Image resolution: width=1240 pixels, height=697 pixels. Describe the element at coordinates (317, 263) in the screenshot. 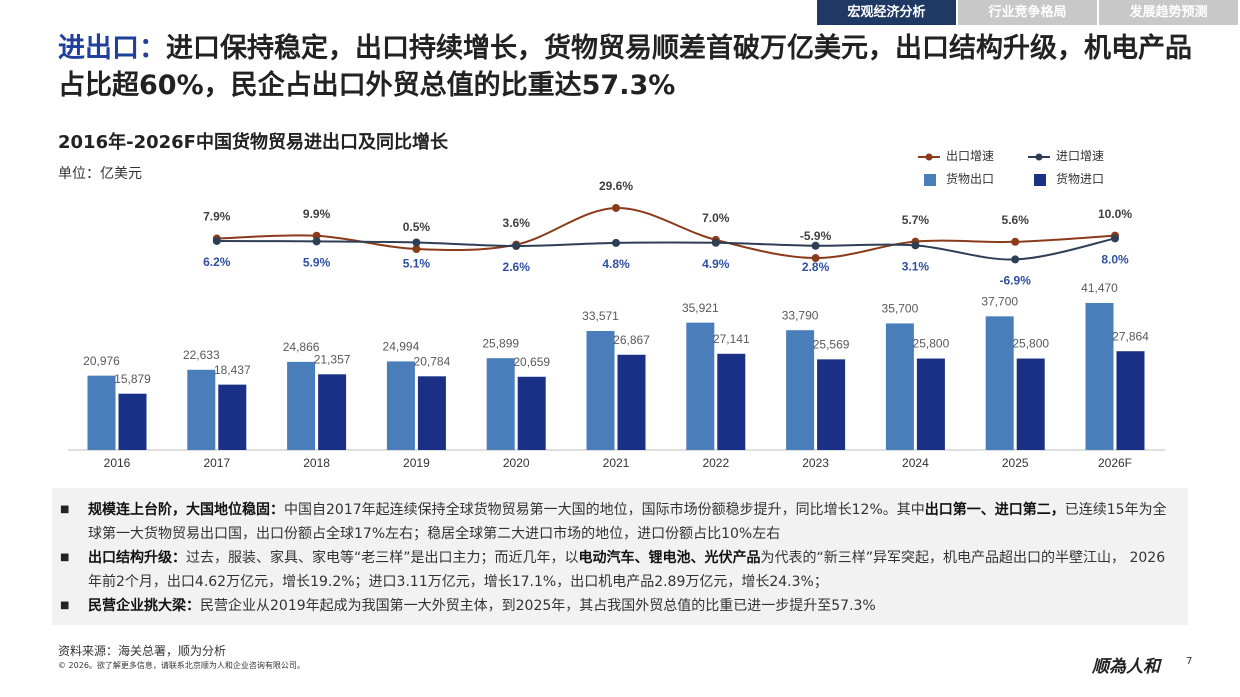

I see `growth-label: 5.9%` at that location.